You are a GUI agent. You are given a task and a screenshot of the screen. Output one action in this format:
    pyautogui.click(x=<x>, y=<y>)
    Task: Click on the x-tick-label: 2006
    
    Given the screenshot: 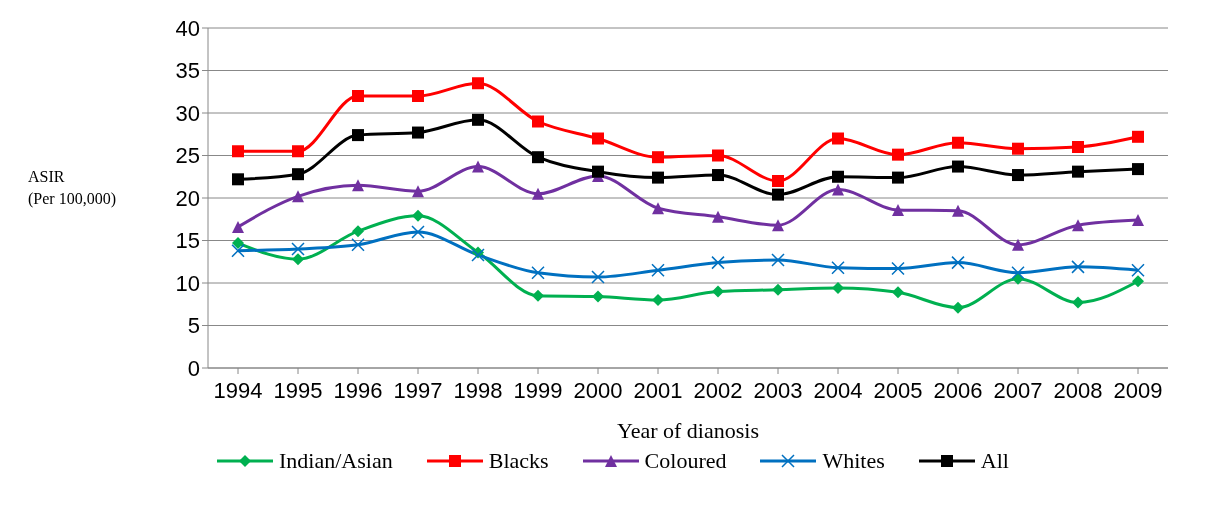 What is the action you would take?
    pyautogui.click(x=958, y=390)
    